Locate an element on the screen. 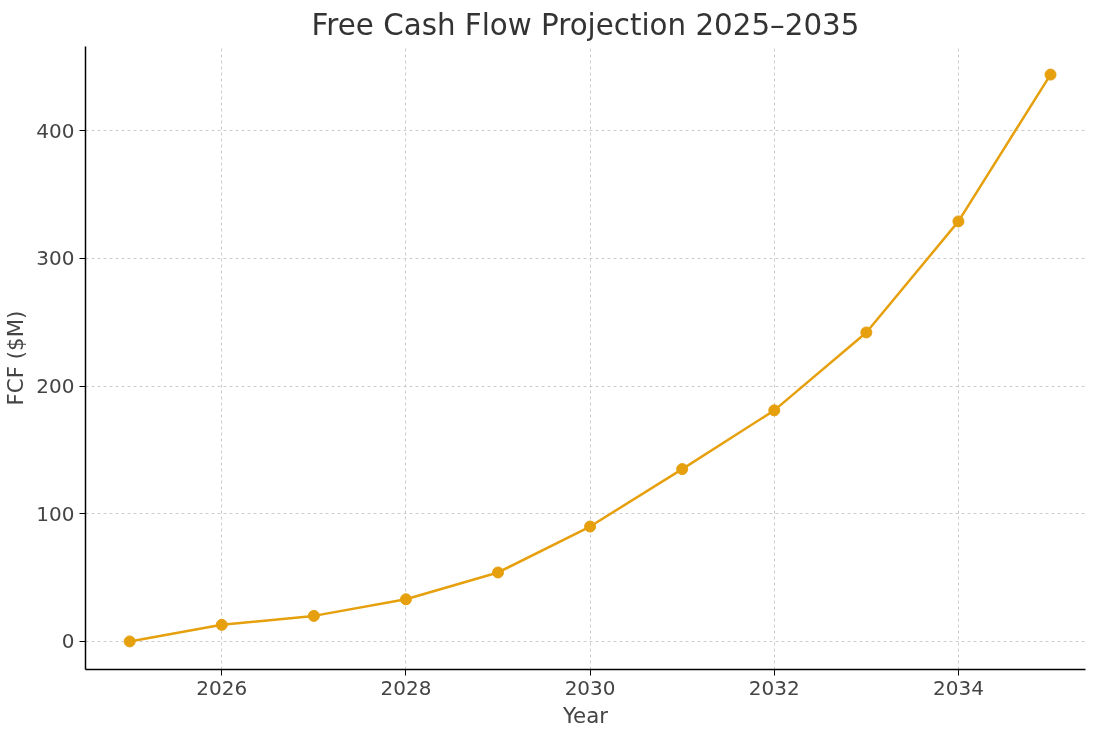 Image resolution: width=1099 pixels, height=738 pixels. x-tick-label: 2032 is located at coordinates (774, 687).